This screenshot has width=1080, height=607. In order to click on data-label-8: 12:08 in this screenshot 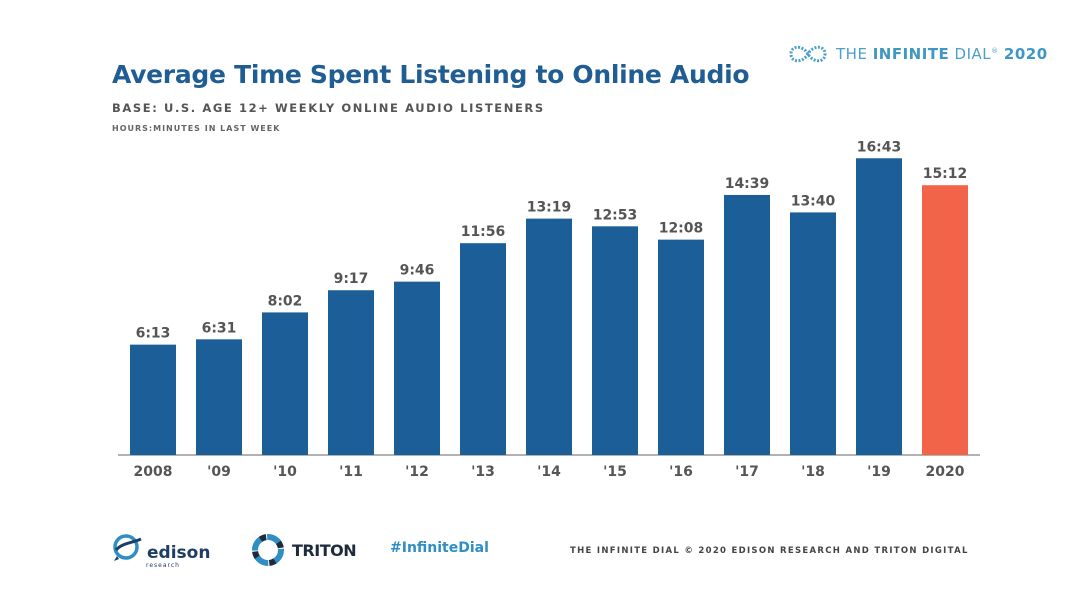, I will do `click(681, 229)`.